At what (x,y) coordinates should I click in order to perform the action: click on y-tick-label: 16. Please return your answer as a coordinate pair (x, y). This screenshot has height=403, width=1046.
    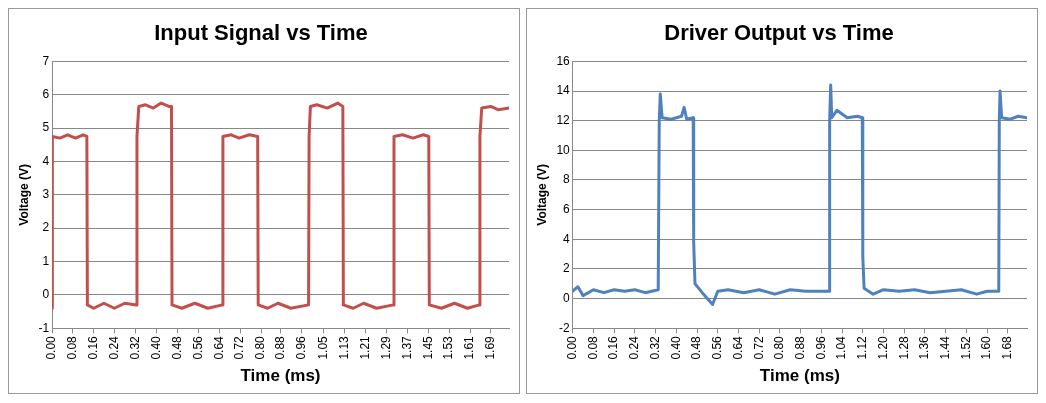
    Looking at the image, I should click on (563, 60).